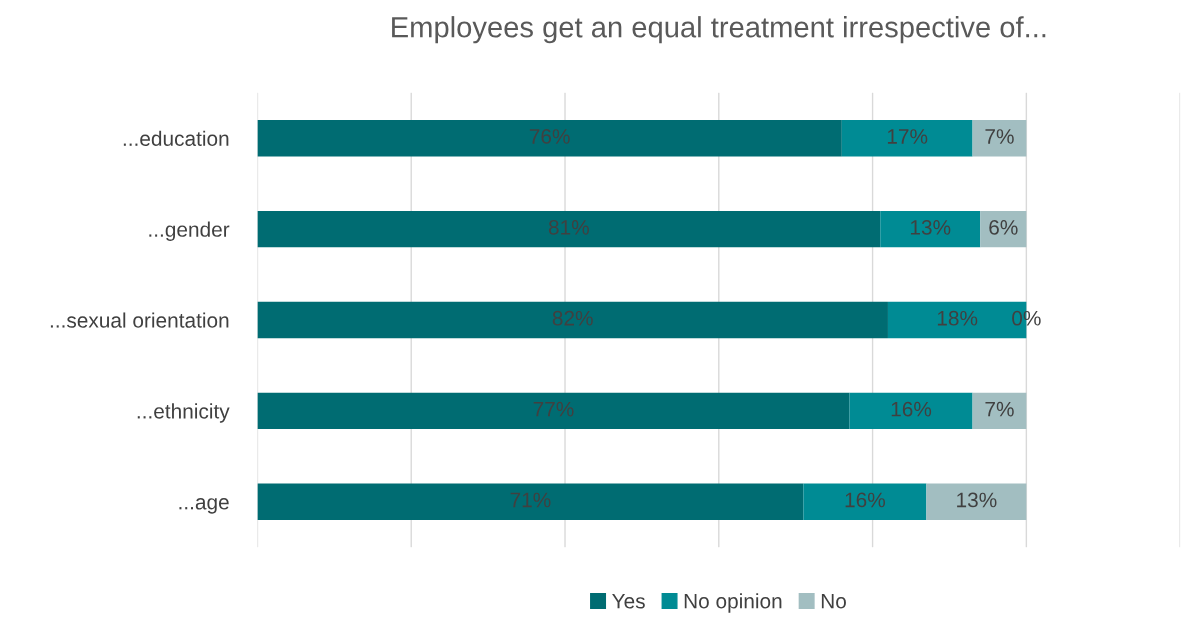 This screenshot has width=1203, height=640. Describe the element at coordinates (176, 138) in the screenshot. I see `y-tick-label: ...education` at that location.